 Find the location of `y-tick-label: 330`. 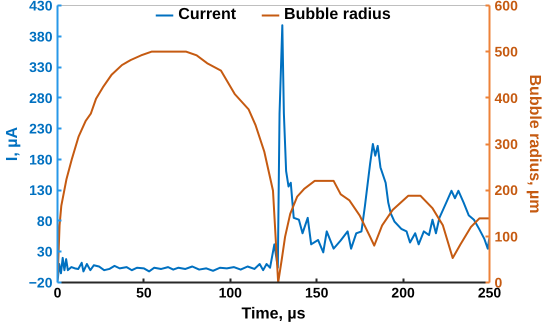

y-tick-label: 330 is located at coordinates (41, 67).